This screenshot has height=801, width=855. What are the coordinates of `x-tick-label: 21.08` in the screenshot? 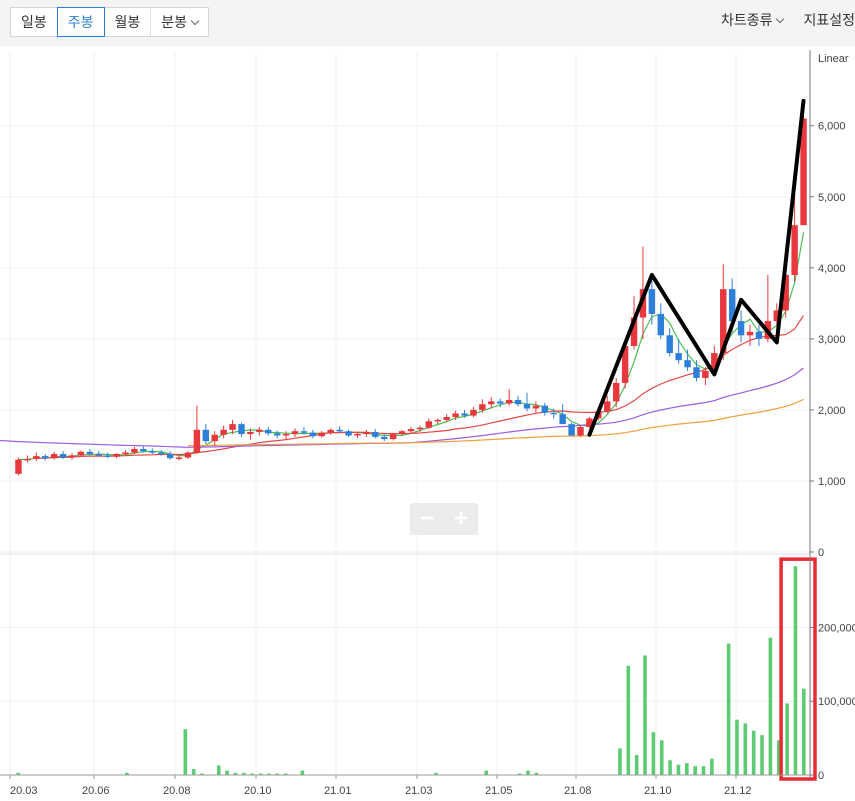 It's located at (578, 791).